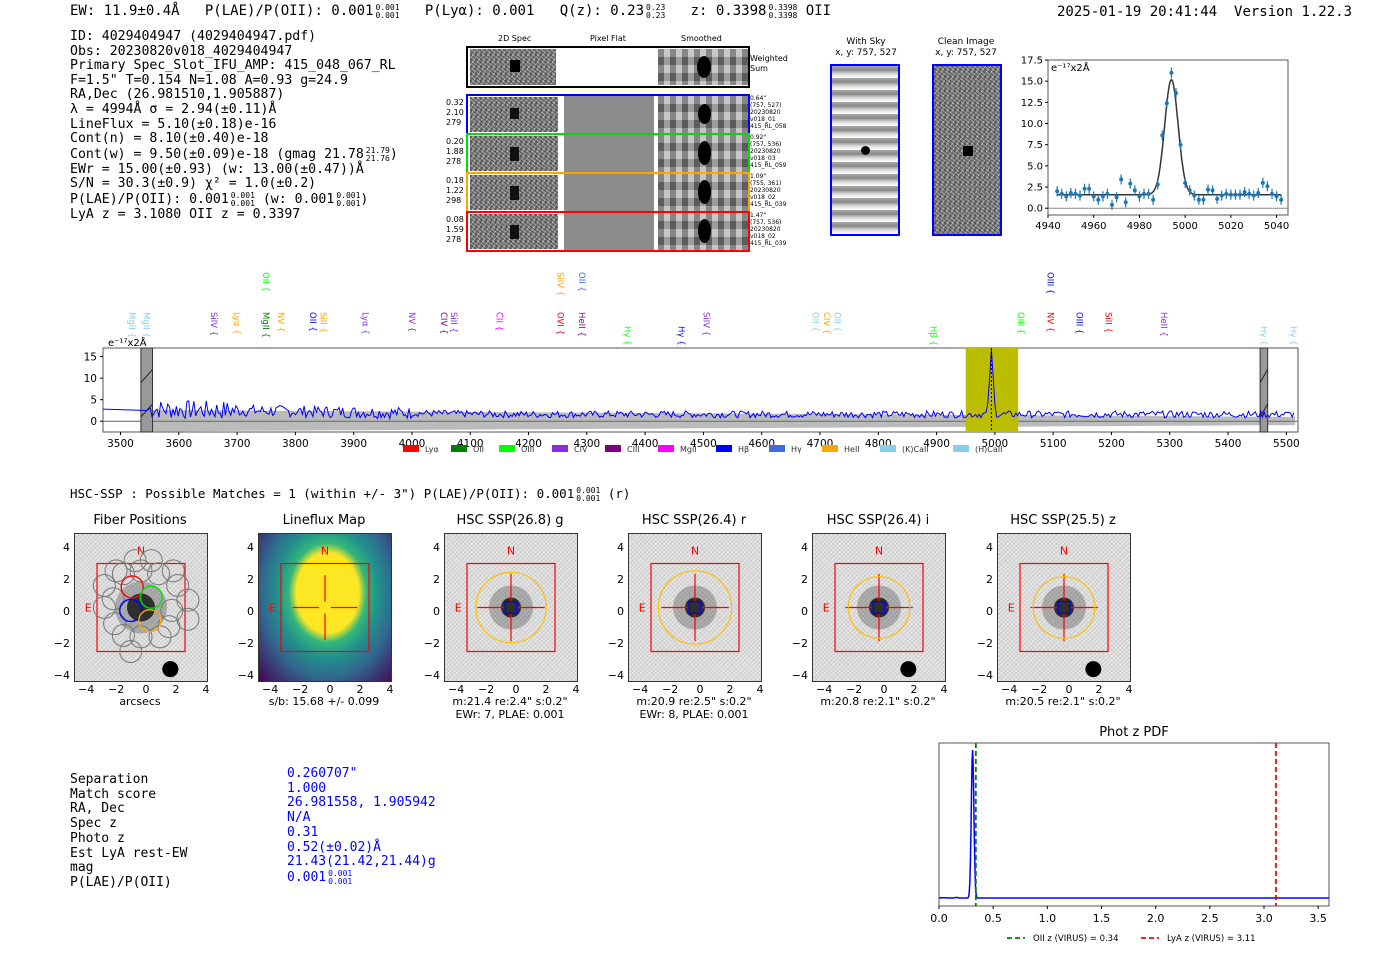 The image size is (1400, 953). I want to click on fiber-stat: 0.20, so click(455, 141).